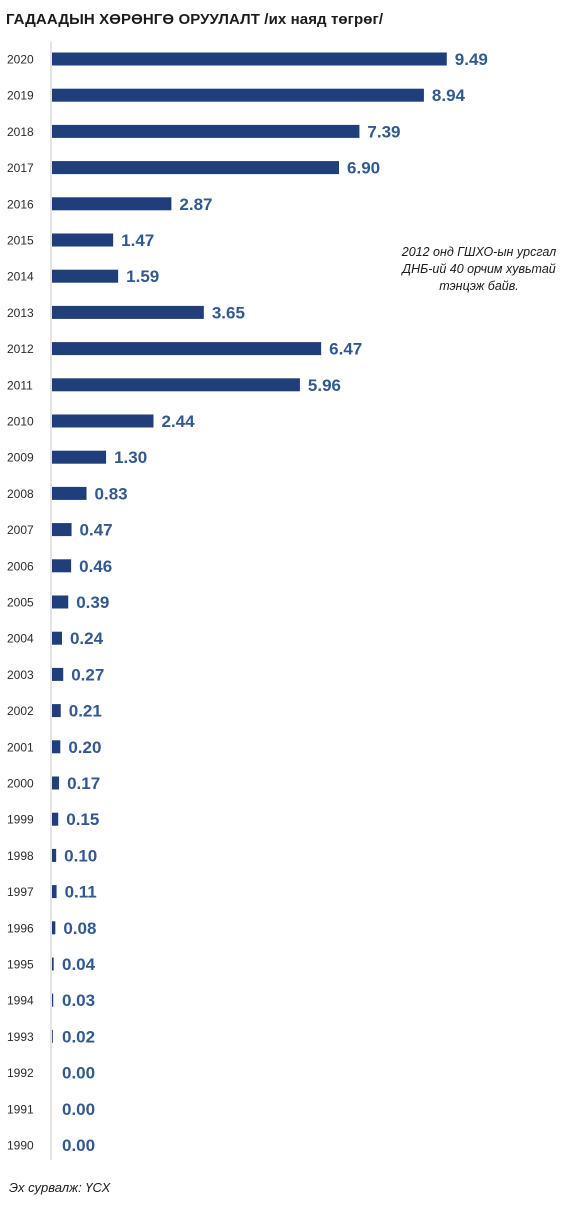  What do you see at coordinates (20, 313) in the screenshot?
I see `year-label: 2013` at bounding box center [20, 313].